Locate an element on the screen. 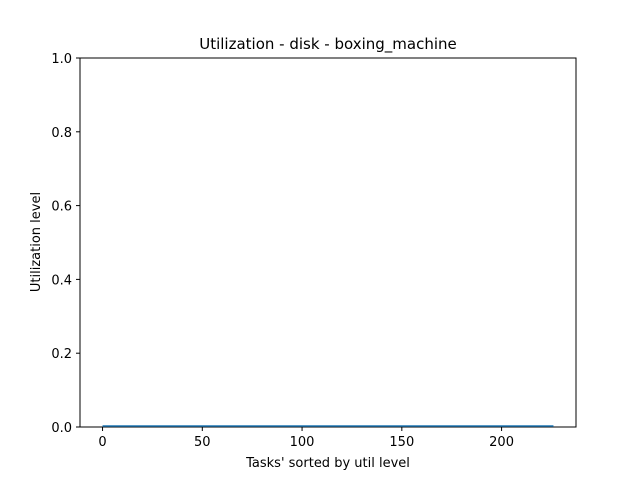 The height and width of the screenshot is (480, 640). x-tick-label: 200 is located at coordinates (501, 442).